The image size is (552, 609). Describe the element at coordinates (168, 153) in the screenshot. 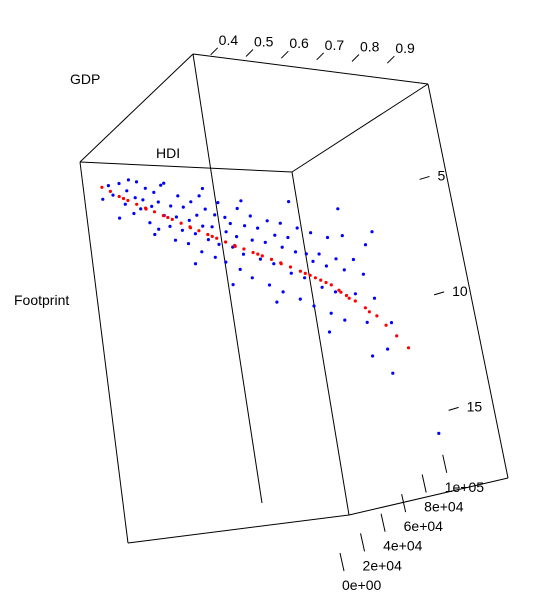

I see `hdi-axis-label: HDI` at that location.